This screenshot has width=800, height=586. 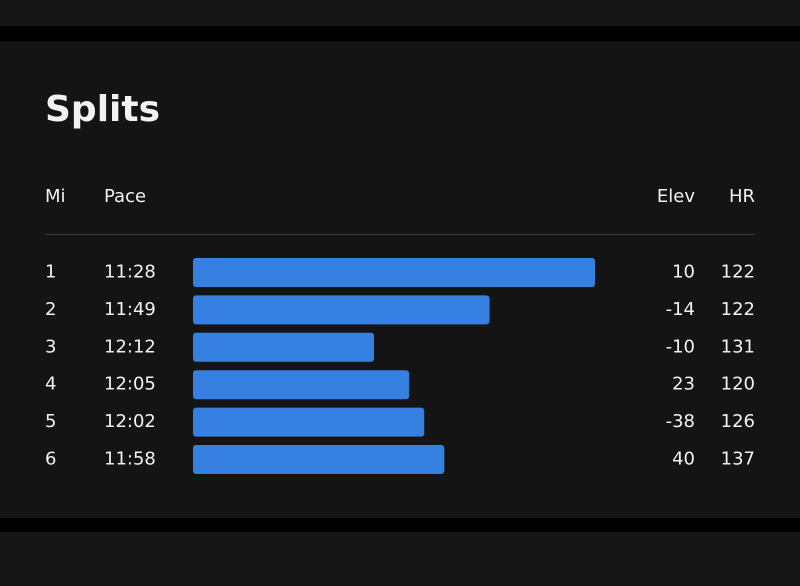 I want to click on heart-rate: 131, so click(x=738, y=346).